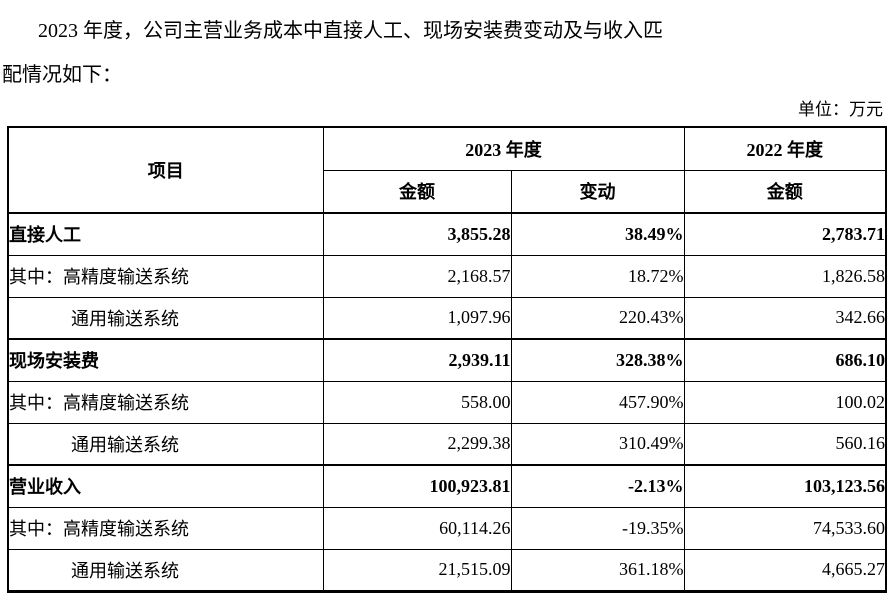 This screenshot has width=892, height=600. Describe the element at coordinates (417, 402) in the screenshot. I see `amount-2023-cell: 558.00` at that location.